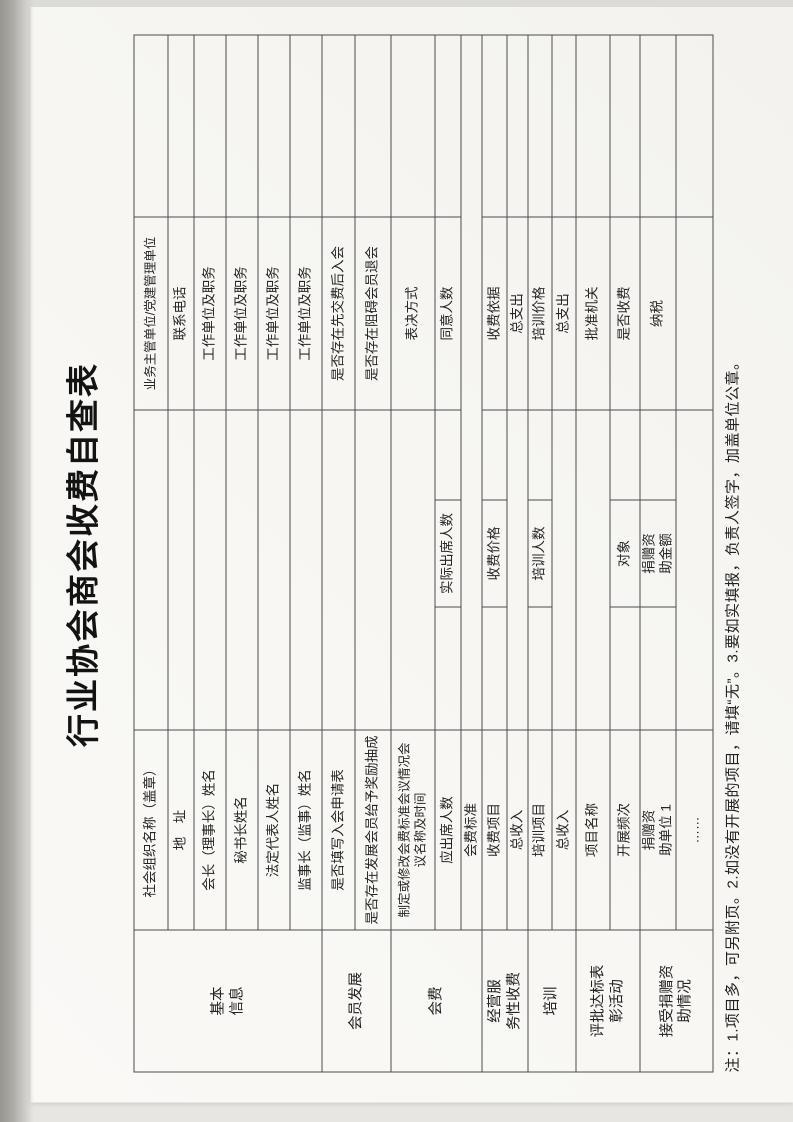 The width and height of the screenshot is (793, 1122). What do you see at coordinates (181, 569) in the screenshot?
I see `value-address` at bounding box center [181, 569].